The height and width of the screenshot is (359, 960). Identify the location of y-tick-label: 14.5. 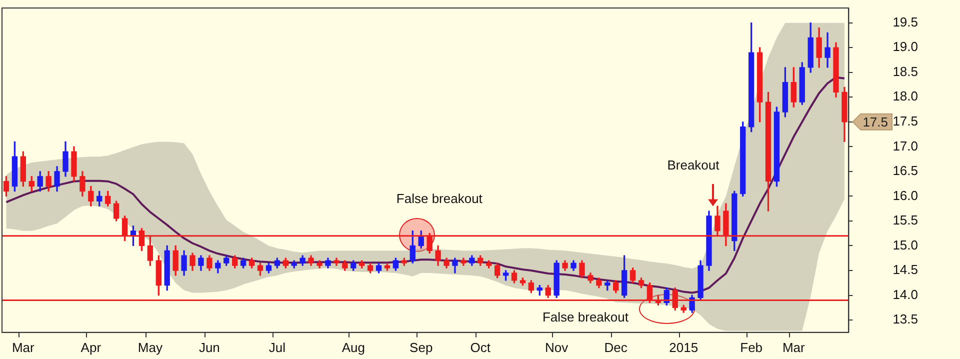
(905, 270).